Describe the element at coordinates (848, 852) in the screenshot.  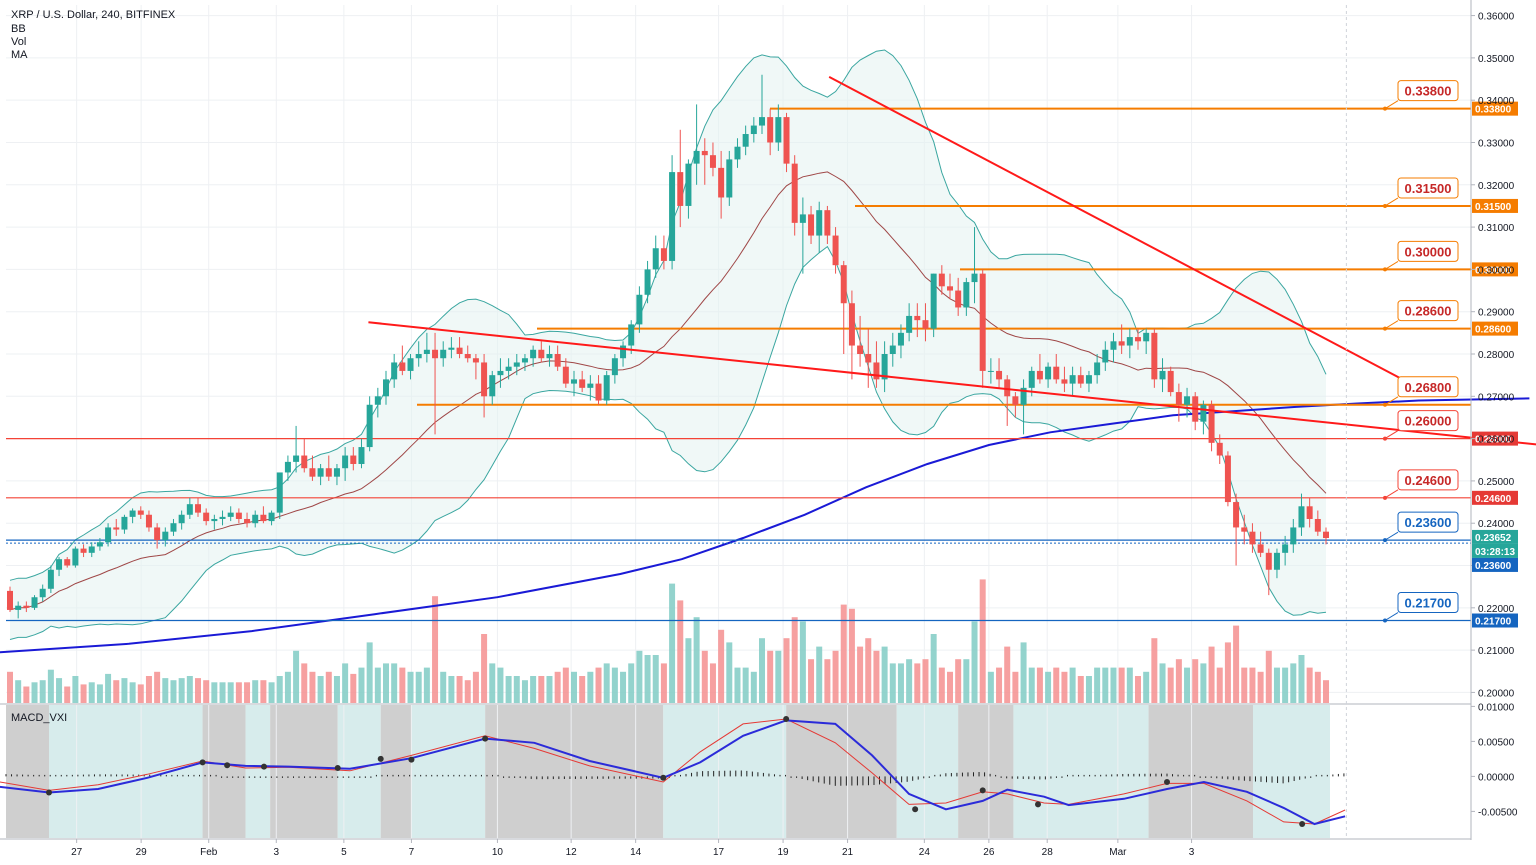
I see `time-tick-label: 21` at that location.